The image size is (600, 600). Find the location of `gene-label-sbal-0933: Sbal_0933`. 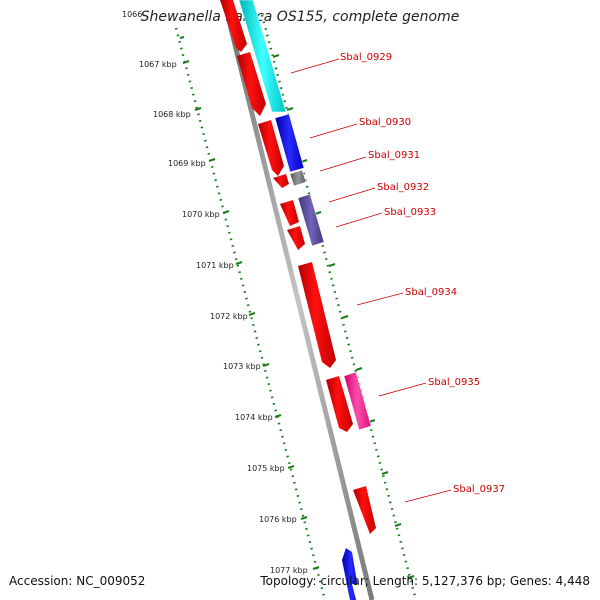

gene-label-sbal-0933: Sbal_0933 is located at coordinates (410, 212).